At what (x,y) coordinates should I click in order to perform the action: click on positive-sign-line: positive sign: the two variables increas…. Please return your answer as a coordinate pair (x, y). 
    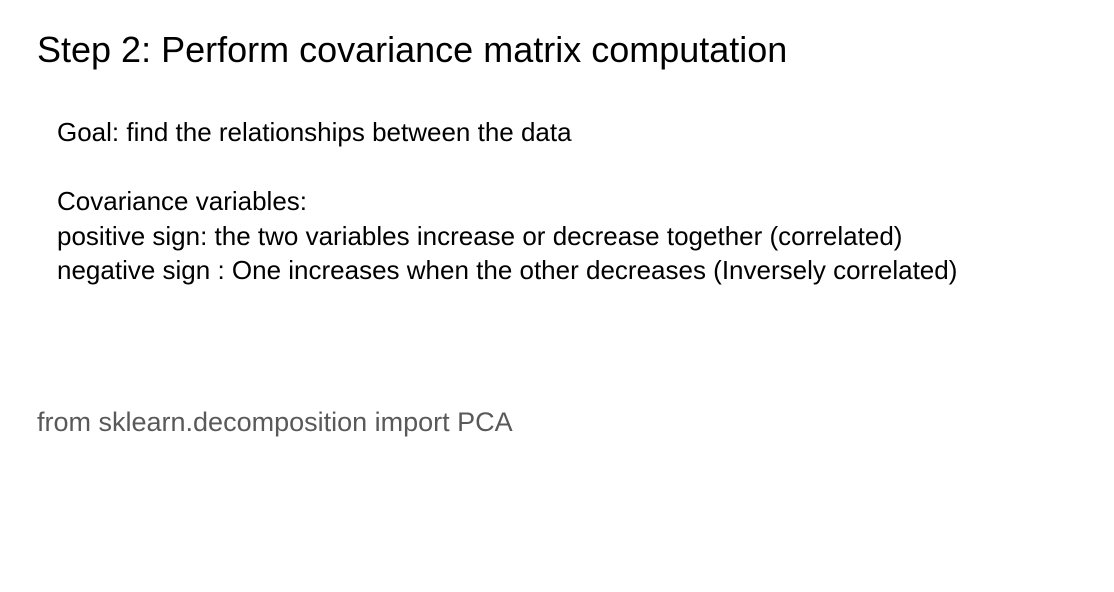
    Looking at the image, I should click on (480, 235).